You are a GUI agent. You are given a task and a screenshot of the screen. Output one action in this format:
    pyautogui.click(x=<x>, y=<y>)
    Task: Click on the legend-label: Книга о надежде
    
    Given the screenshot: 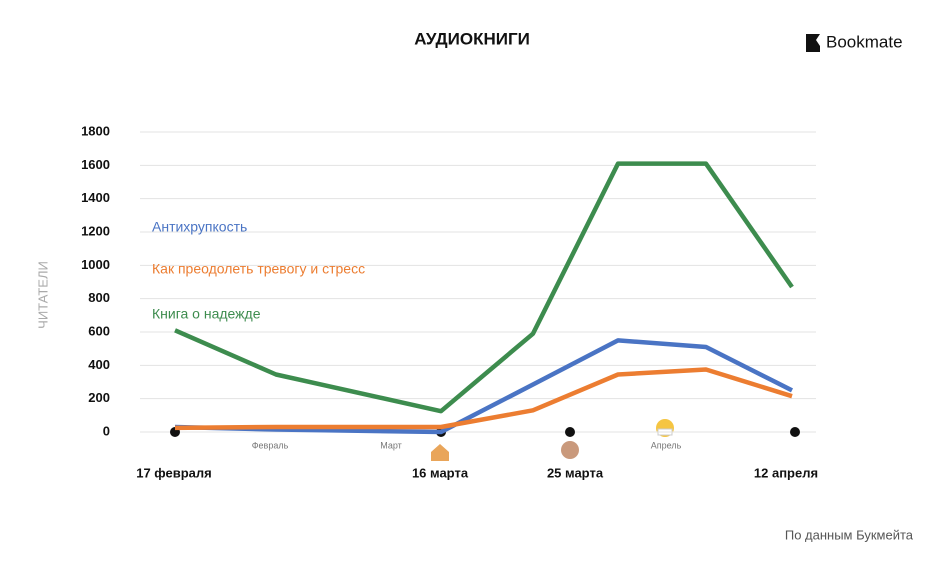 What is the action you would take?
    pyautogui.click(x=206, y=314)
    